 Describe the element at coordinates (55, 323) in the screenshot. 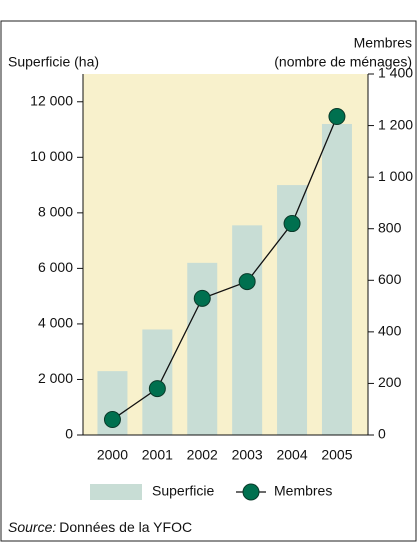

I see `y-tick-label: 4 000` at that location.